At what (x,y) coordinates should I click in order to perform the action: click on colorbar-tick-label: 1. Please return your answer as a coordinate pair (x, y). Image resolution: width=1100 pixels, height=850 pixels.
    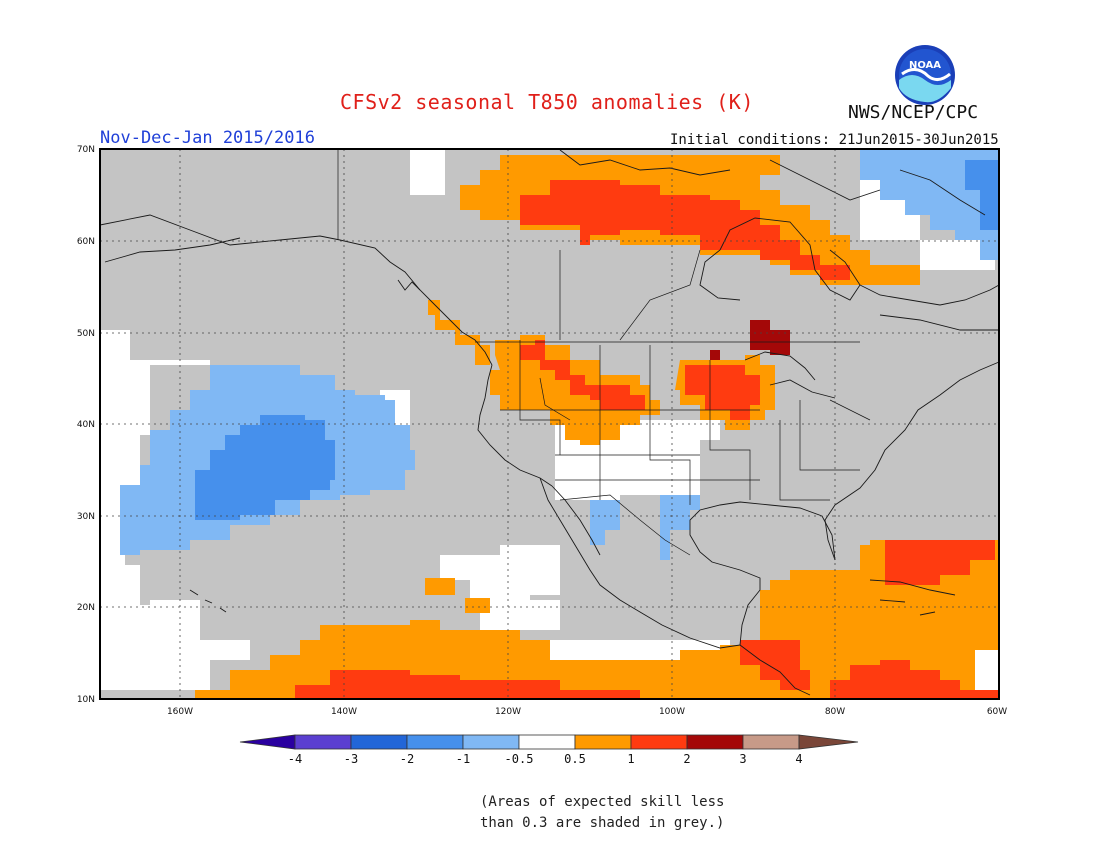
    Looking at the image, I should click on (630, 759).